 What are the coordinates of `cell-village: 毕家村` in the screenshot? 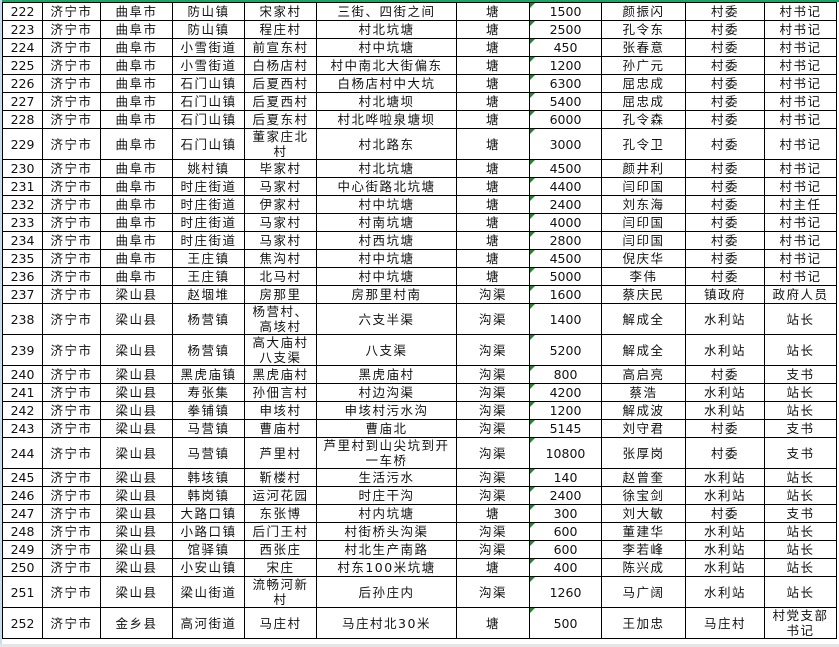 It's located at (280, 168).